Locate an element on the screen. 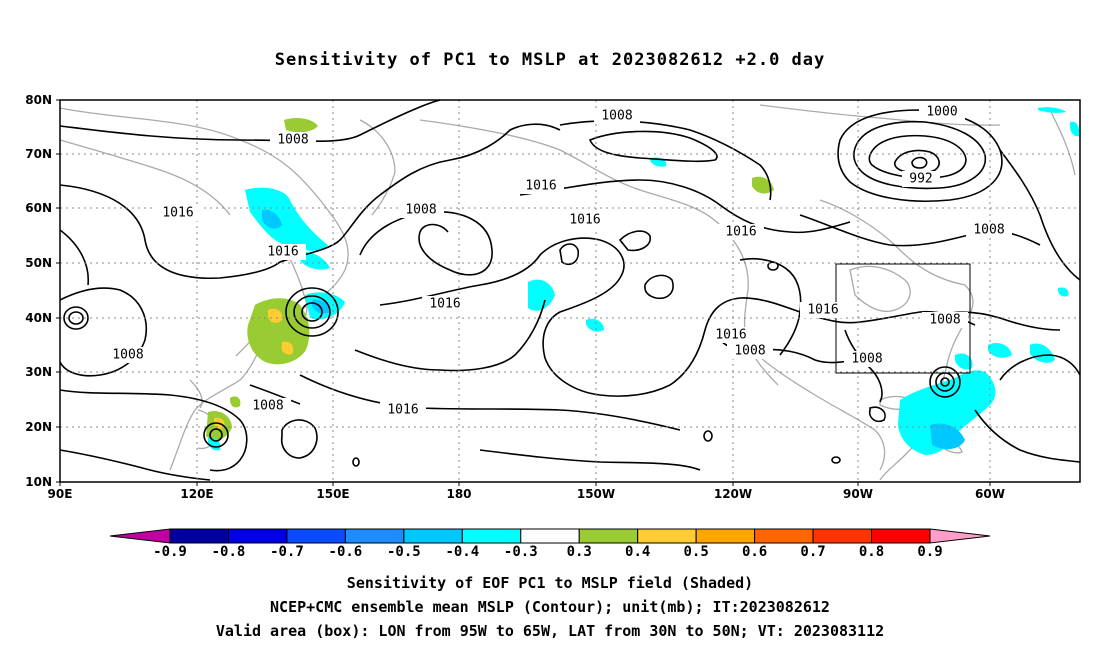 The image size is (1100, 650). lon-label: 90W is located at coordinates (858, 494).